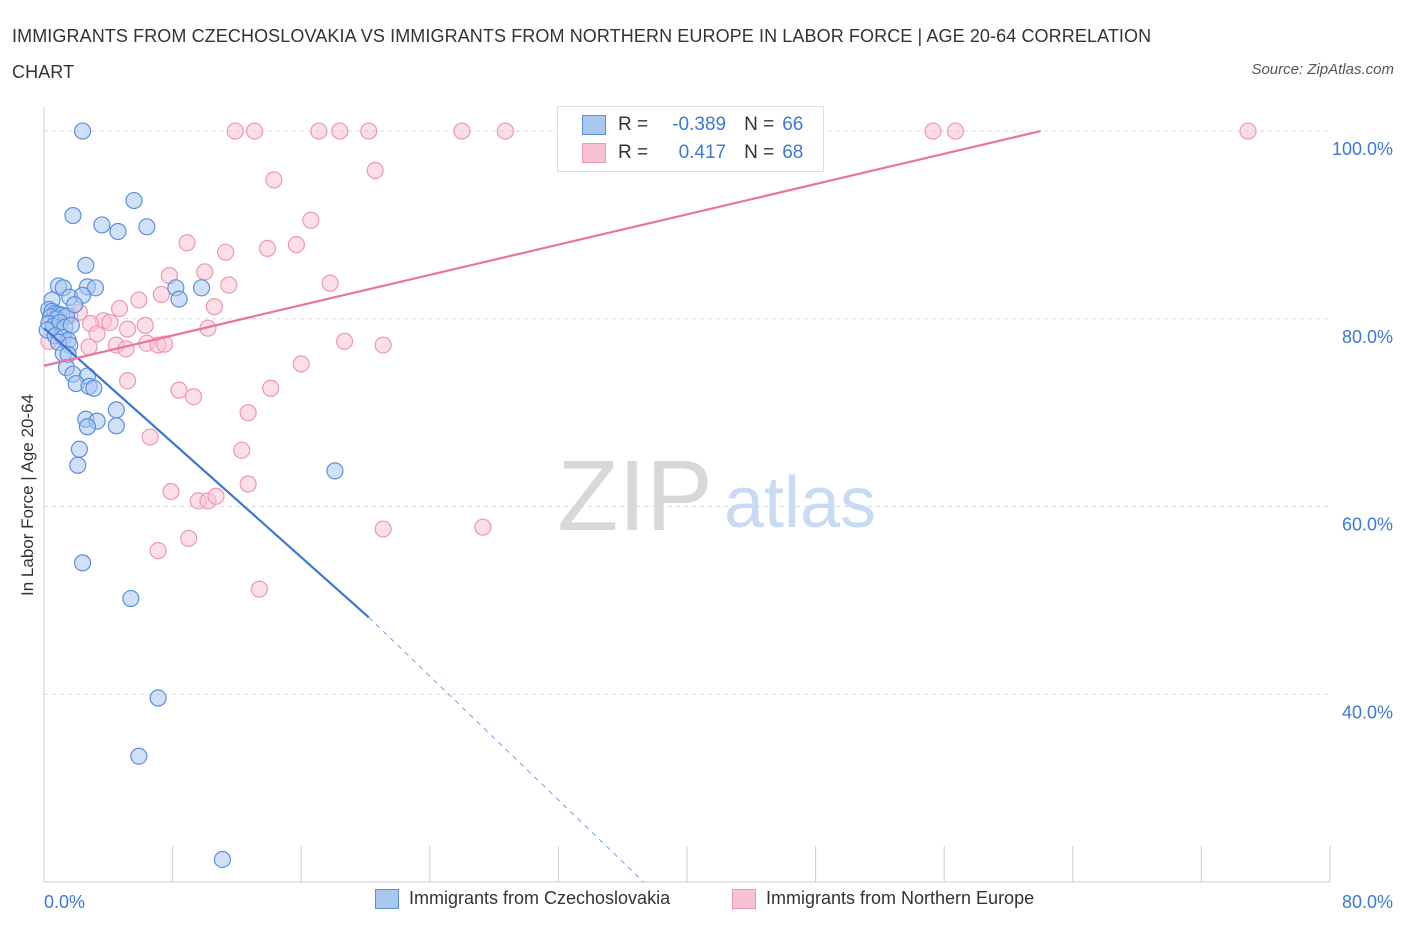  Describe the element at coordinates (1367, 902) in the screenshot. I see `x-tick-max: 80.0%` at that location.